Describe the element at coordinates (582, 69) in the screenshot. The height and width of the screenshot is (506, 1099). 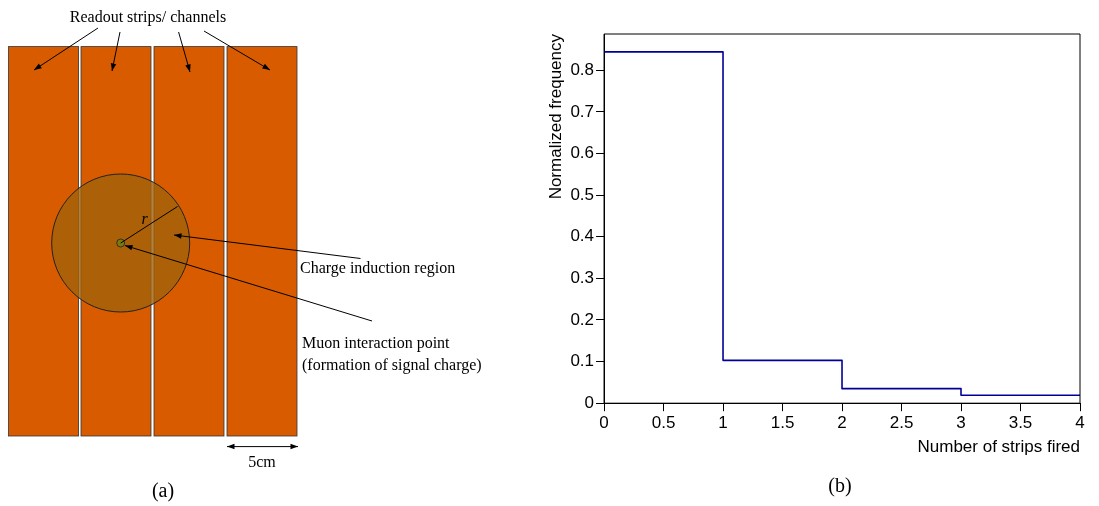
I see `y-tick-label: 0.8` at that location.